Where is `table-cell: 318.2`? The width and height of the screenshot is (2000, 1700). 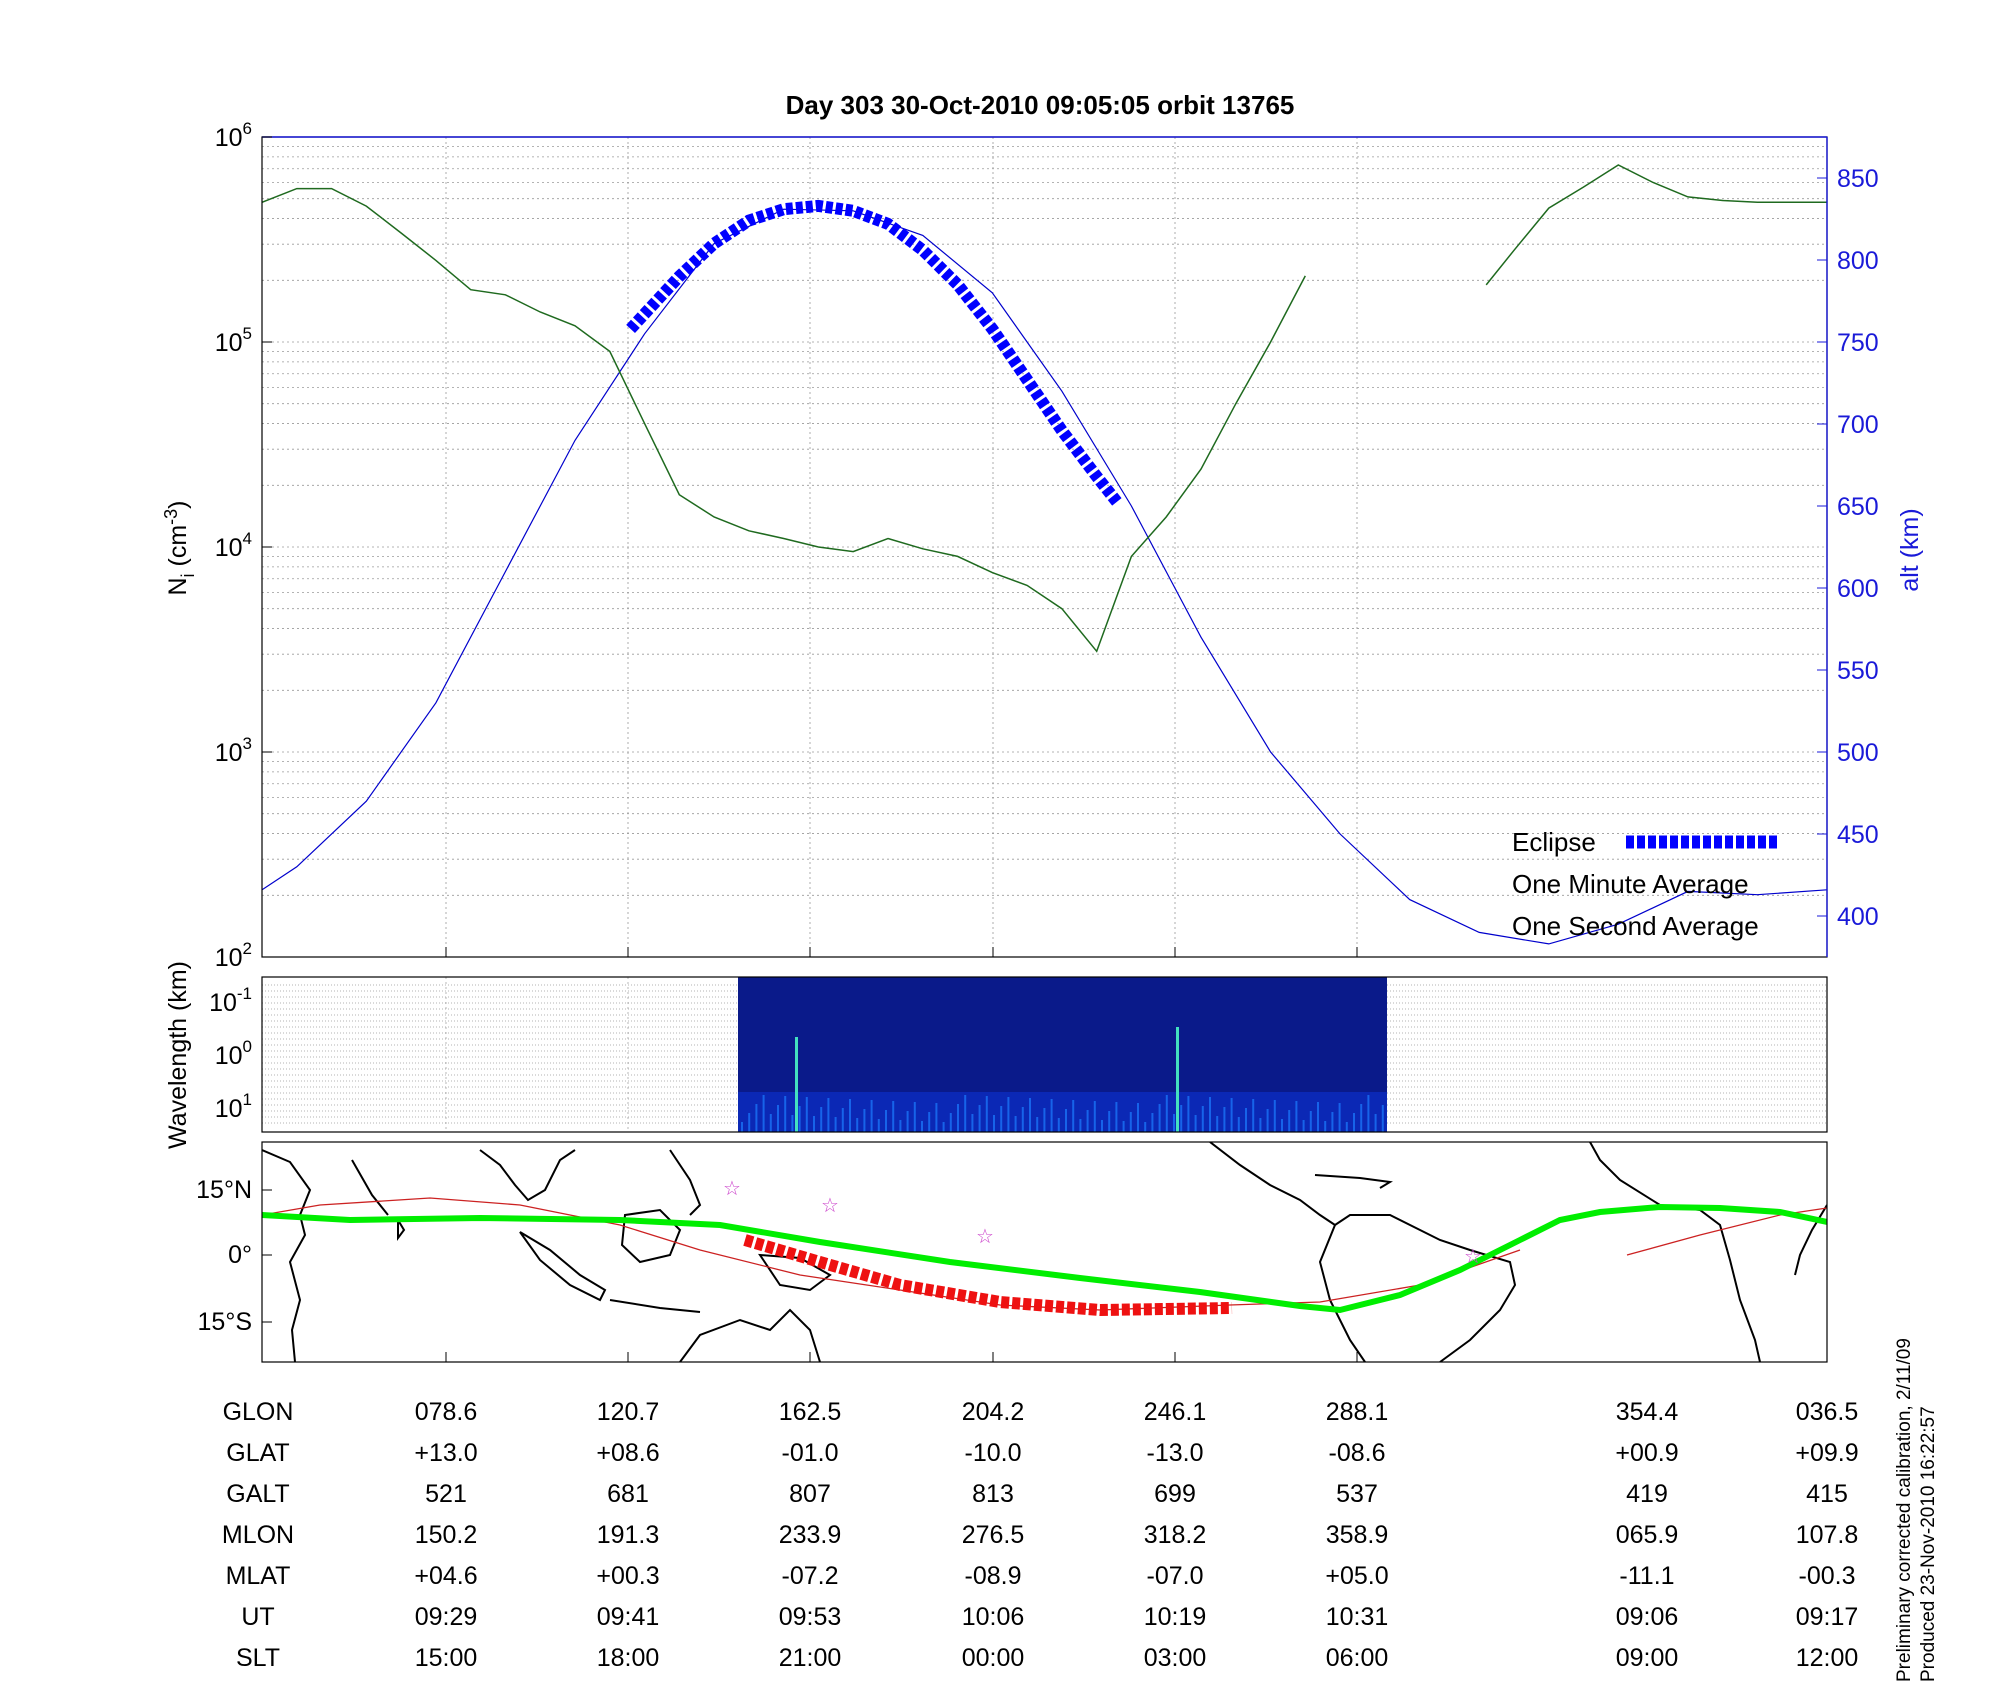
table-cell: 318.2 is located at coordinates (1175, 1535).